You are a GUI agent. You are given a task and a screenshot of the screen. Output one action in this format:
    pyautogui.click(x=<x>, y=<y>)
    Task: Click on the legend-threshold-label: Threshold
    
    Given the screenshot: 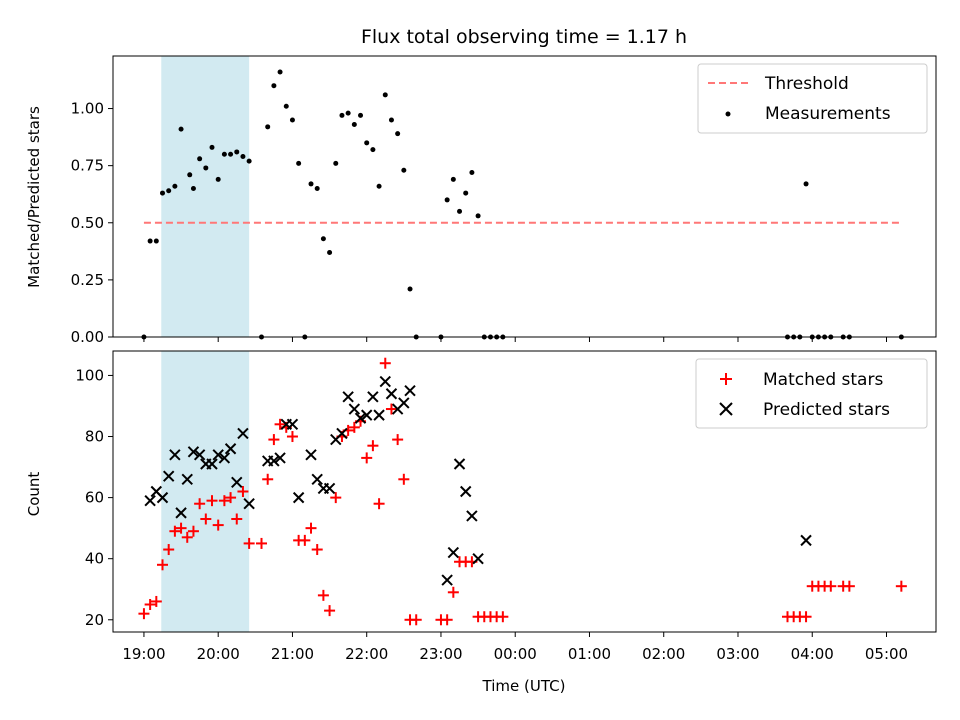 What is the action you would take?
    pyautogui.click(x=806, y=84)
    